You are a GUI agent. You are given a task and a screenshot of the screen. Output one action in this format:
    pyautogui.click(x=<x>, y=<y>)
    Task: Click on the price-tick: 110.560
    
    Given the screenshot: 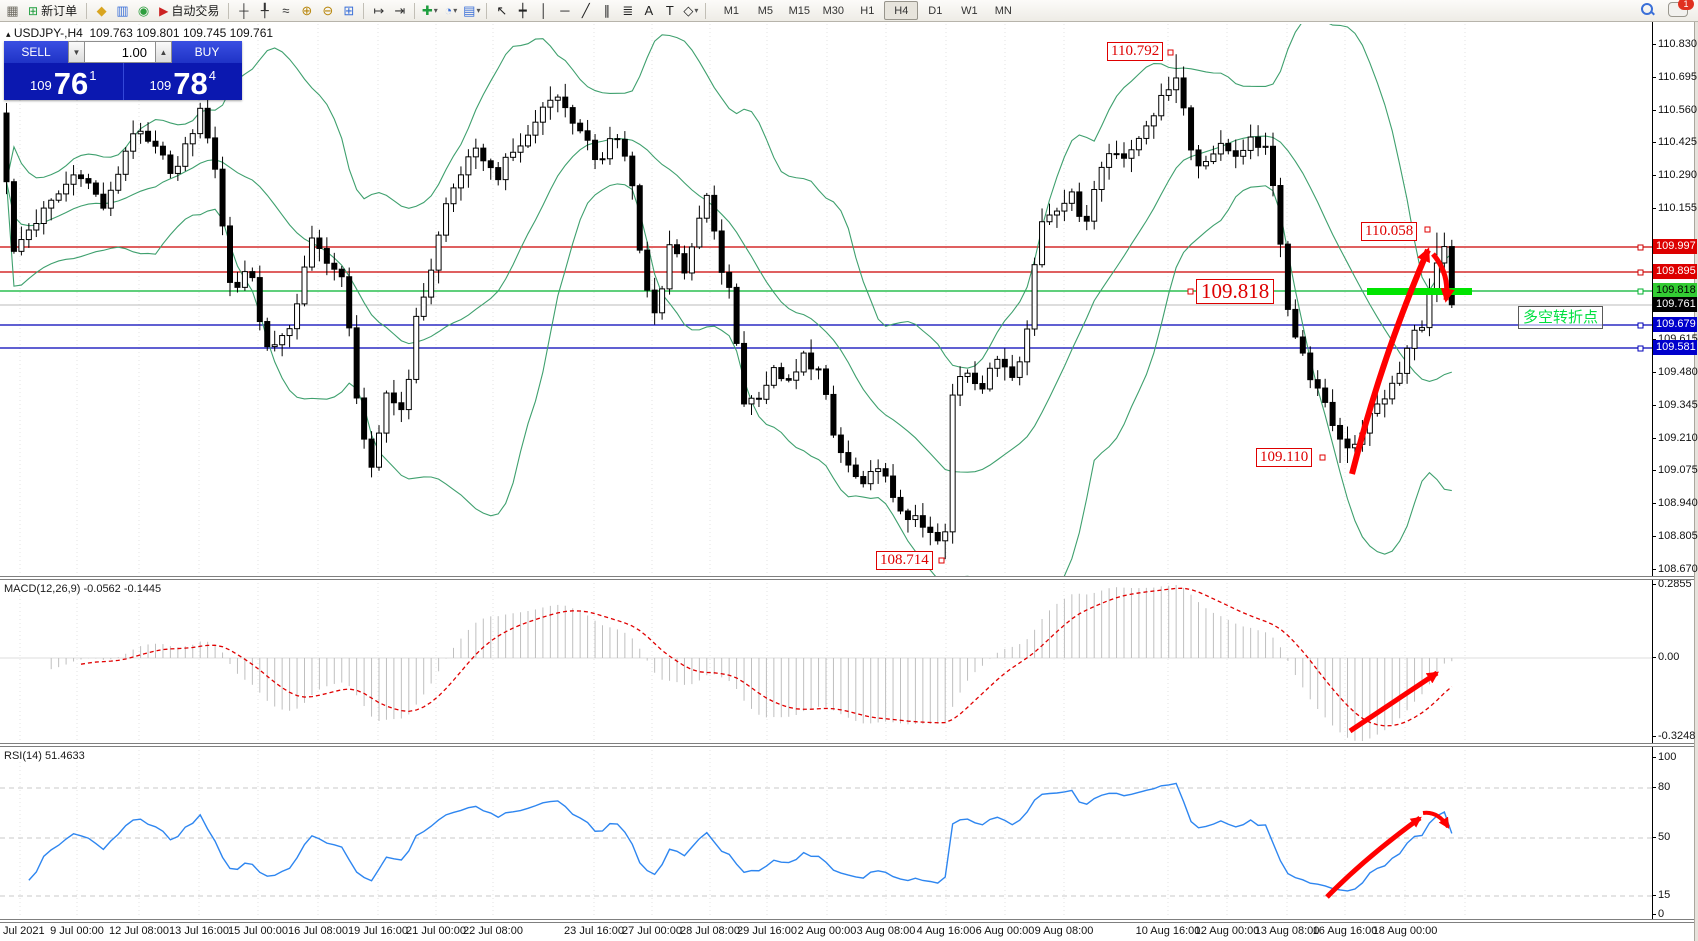 What is the action you would take?
    pyautogui.click(x=1674, y=110)
    